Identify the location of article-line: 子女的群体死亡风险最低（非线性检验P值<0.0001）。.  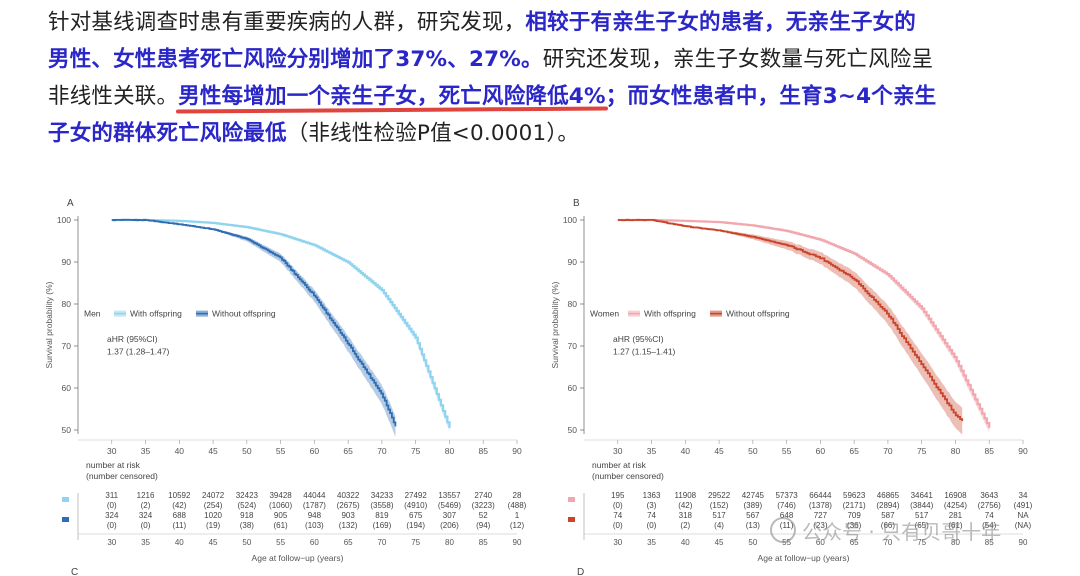
(553, 133).